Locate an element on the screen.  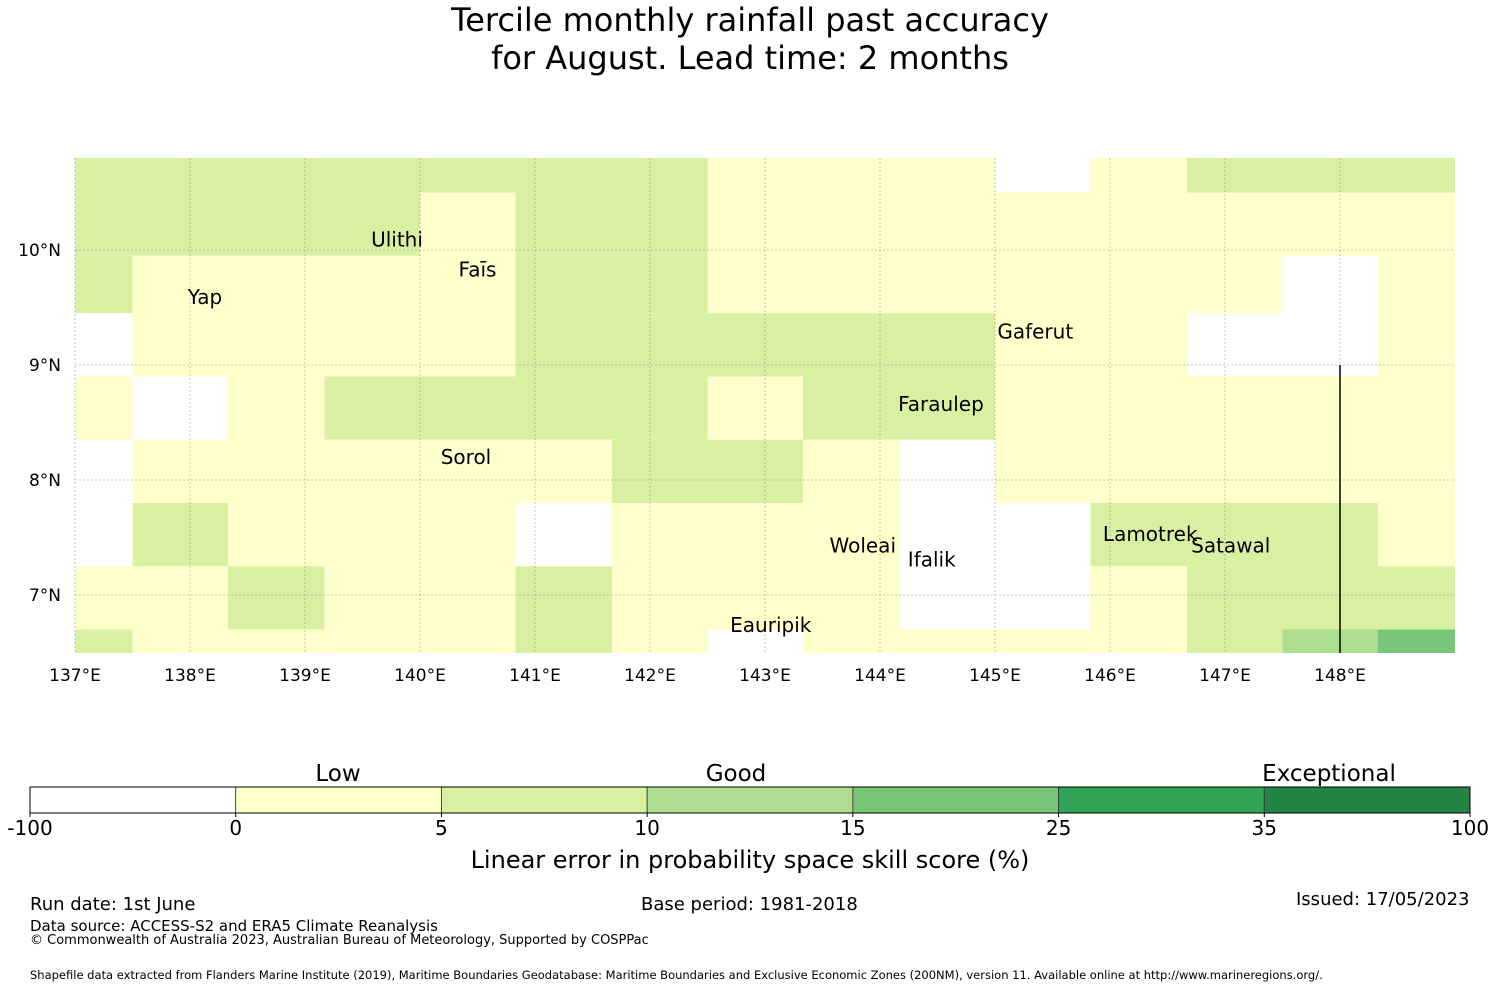
lon-tick-label: 148°E is located at coordinates (1340, 676).